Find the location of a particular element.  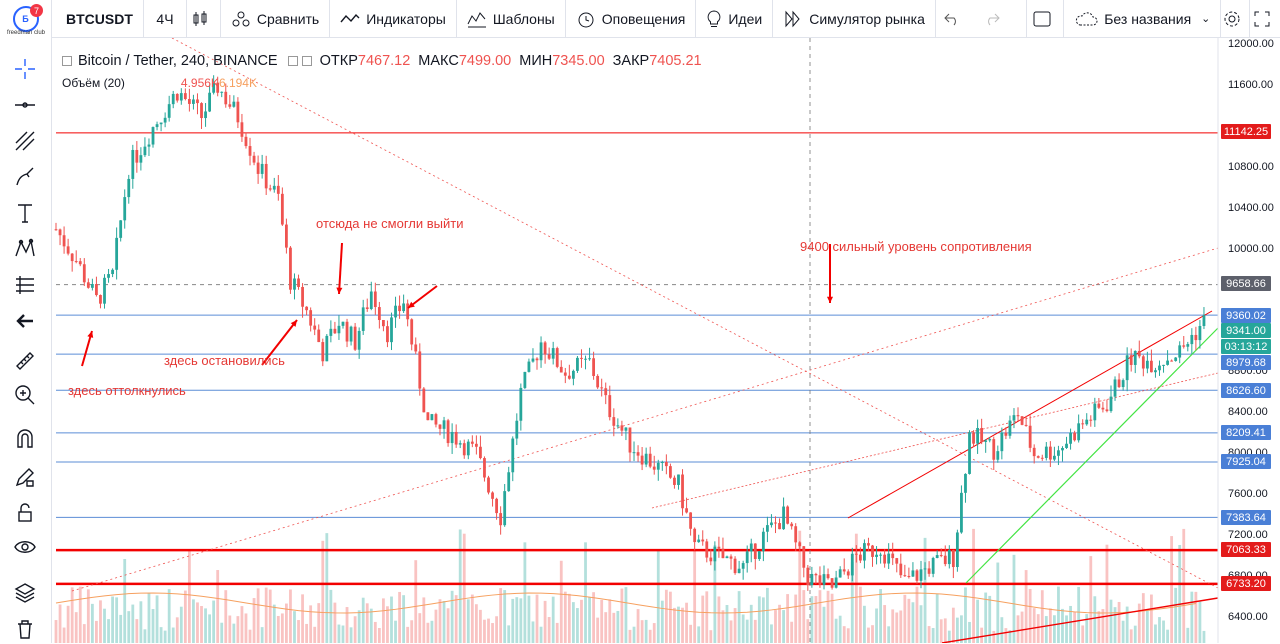

price-tag: 03:13:12 is located at coordinates (1246, 346).